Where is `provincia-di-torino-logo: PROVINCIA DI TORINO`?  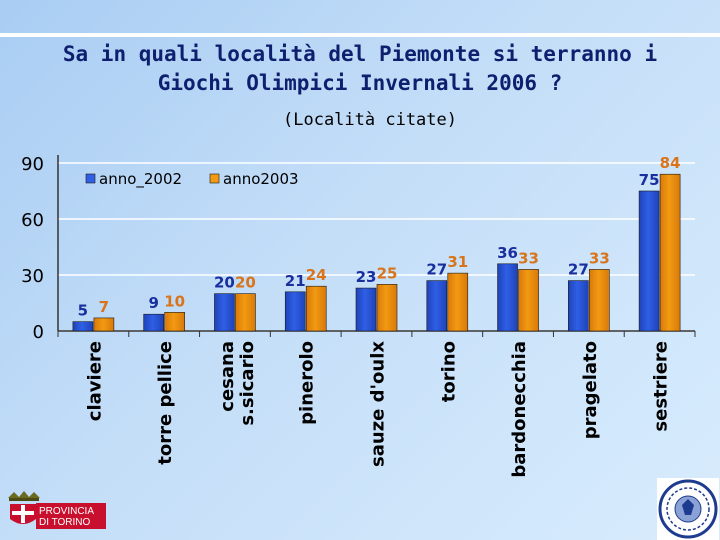
provincia-di-torino-logo: PROVINCIA DI TORINO is located at coordinates (57, 510).